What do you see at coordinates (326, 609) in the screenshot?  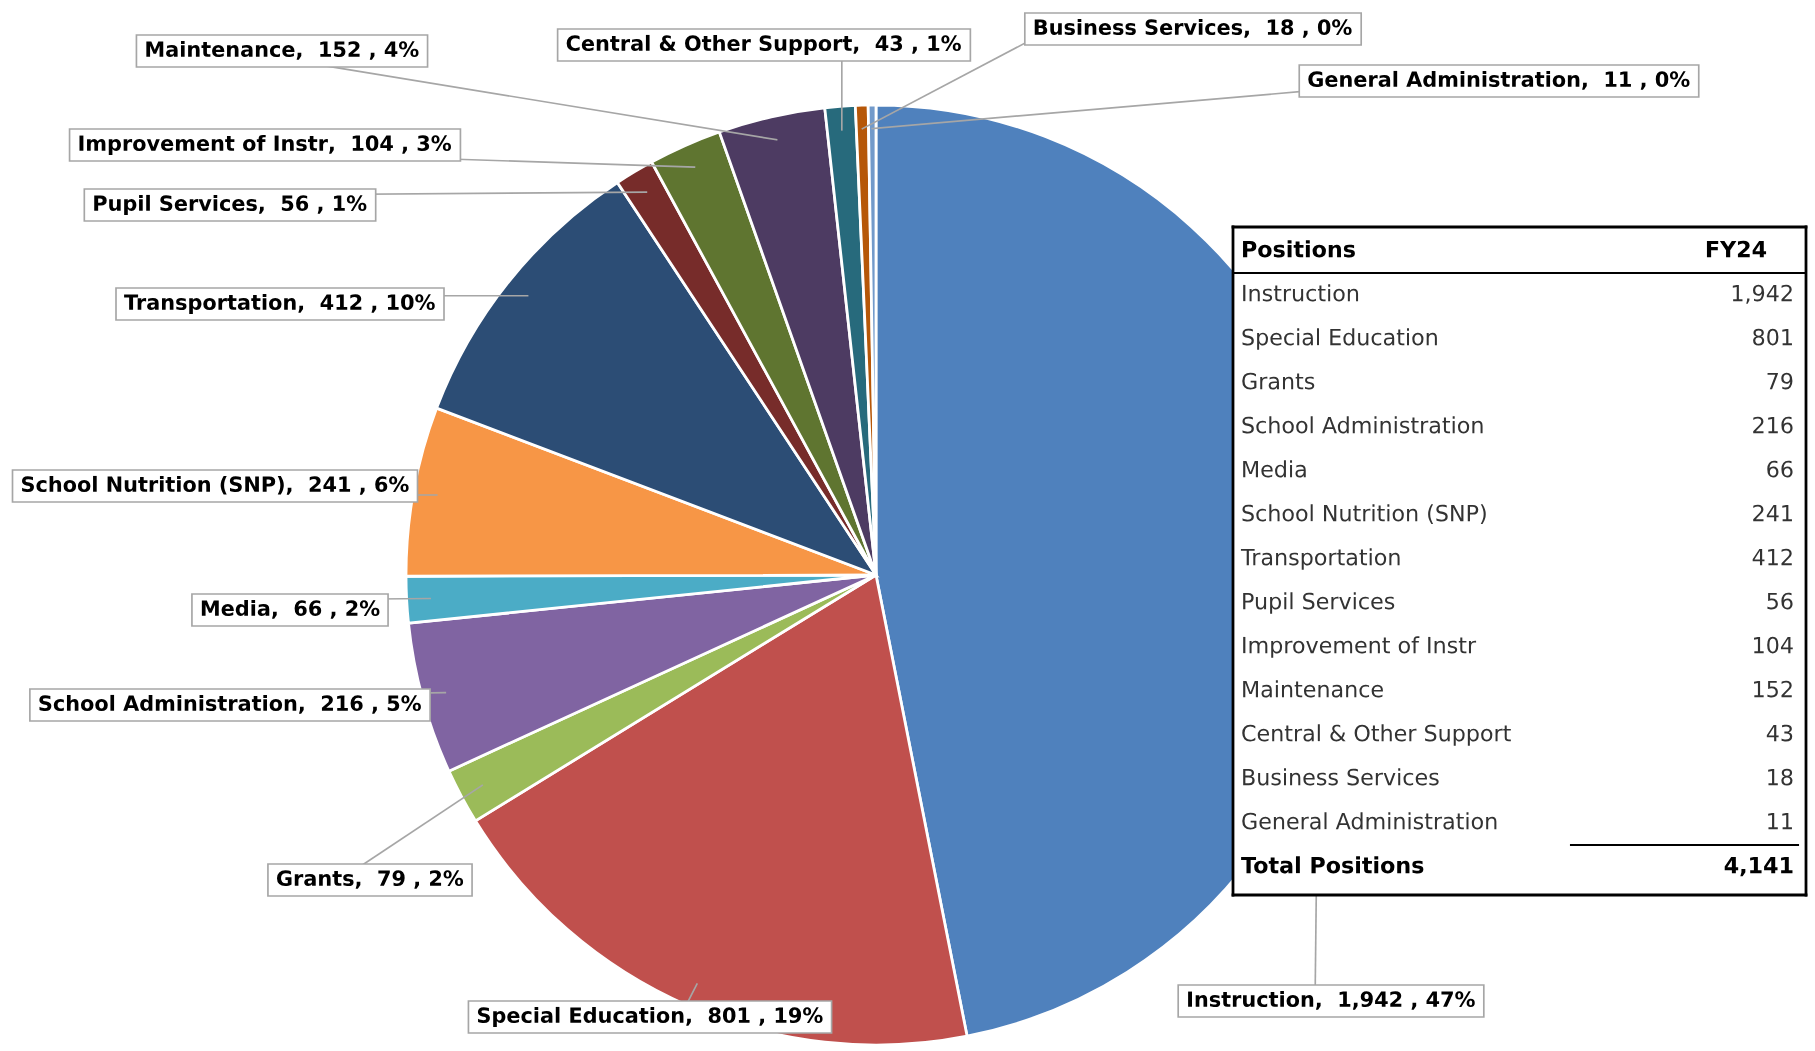 I see `data-label: , 66 , 2%` at bounding box center [326, 609].